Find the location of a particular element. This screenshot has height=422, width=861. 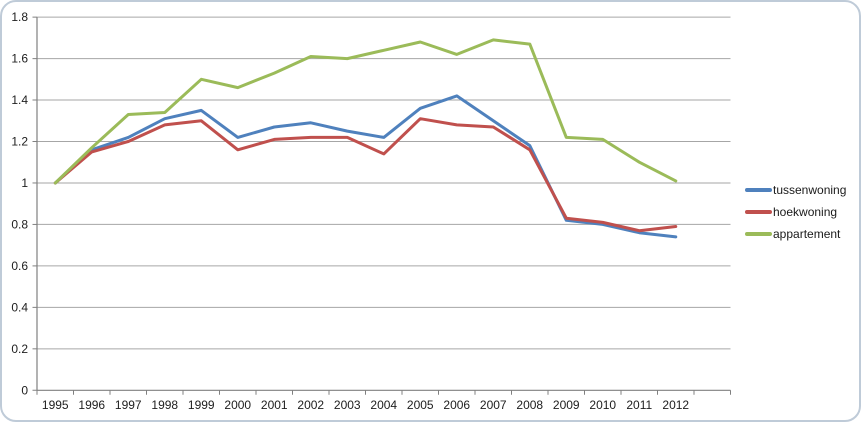

x-tick-label: 2001 is located at coordinates (274, 405).